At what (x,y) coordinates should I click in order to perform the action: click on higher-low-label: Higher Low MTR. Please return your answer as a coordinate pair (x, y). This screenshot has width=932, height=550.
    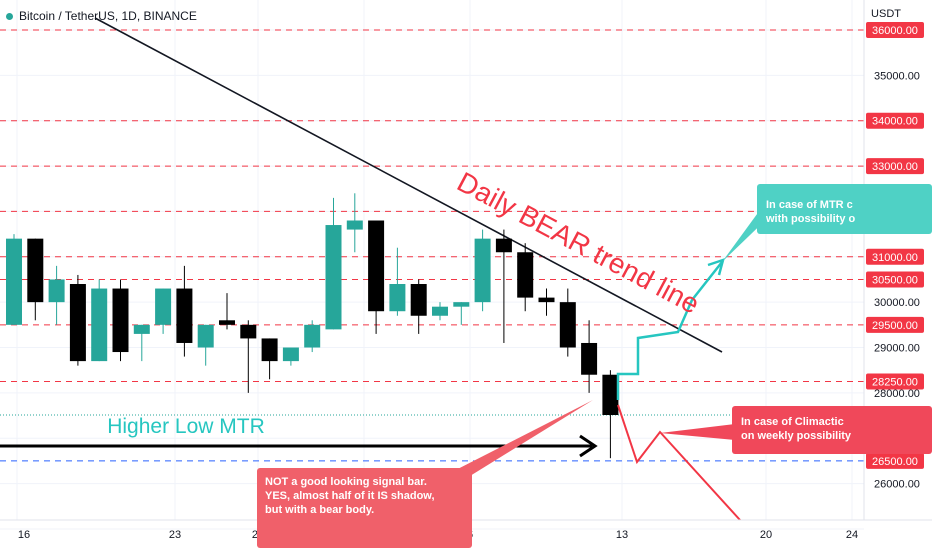
    Looking at the image, I should click on (186, 426).